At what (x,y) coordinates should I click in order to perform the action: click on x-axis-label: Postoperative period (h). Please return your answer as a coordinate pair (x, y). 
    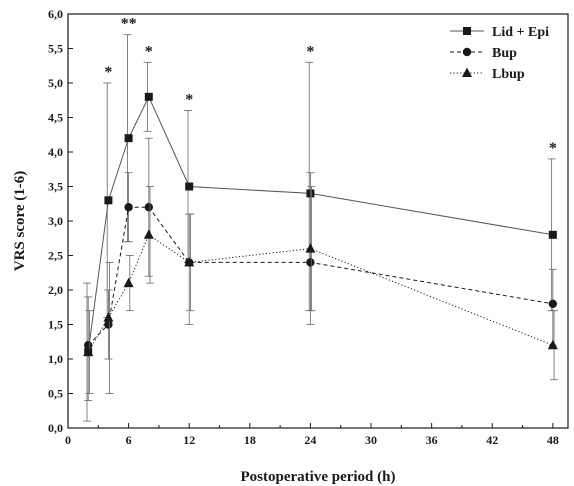
    Looking at the image, I should click on (318, 477).